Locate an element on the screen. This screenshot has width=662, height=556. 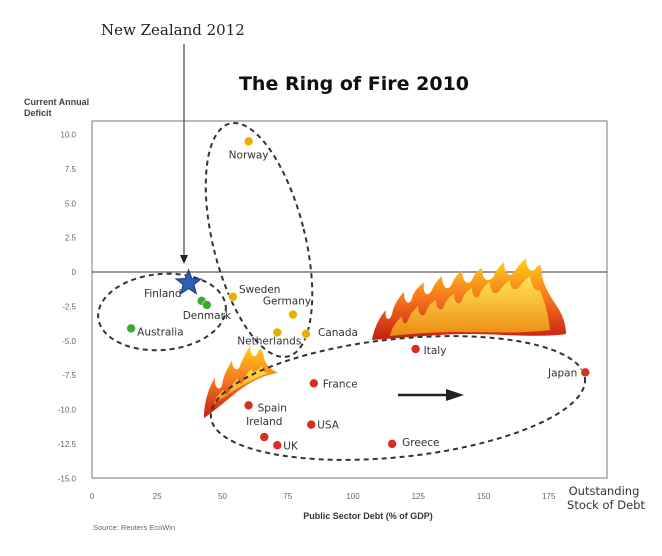
x-tick-label: 175 is located at coordinates (549, 496).